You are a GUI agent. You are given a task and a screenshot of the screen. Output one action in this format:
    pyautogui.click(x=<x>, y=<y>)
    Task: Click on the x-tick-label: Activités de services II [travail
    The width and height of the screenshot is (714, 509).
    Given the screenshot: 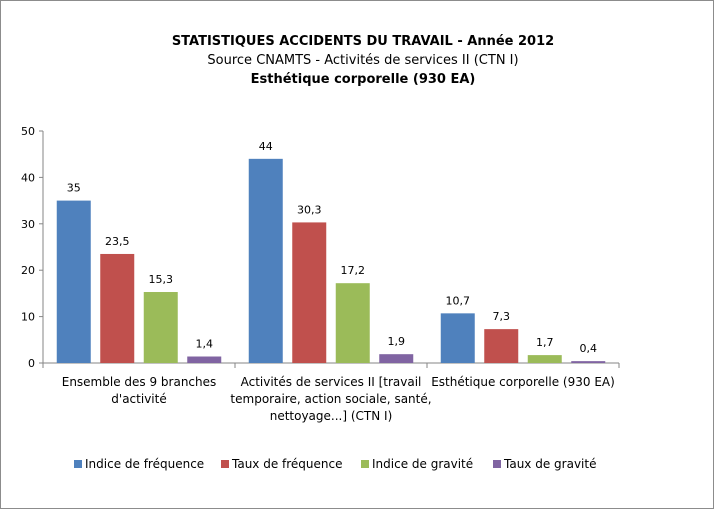 What is the action you would take?
    pyautogui.click(x=331, y=382)
    